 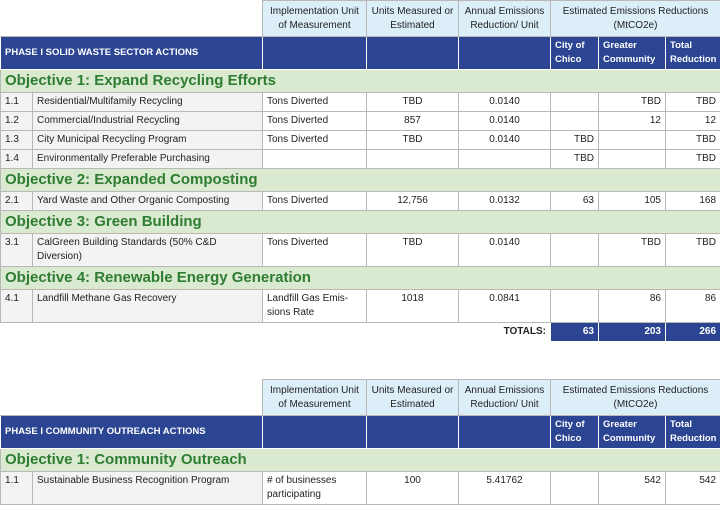 What do you see at coordinates (632, 488) in the screenshot?
I see `greater-cell: 542` at bounding box center [632, 488].